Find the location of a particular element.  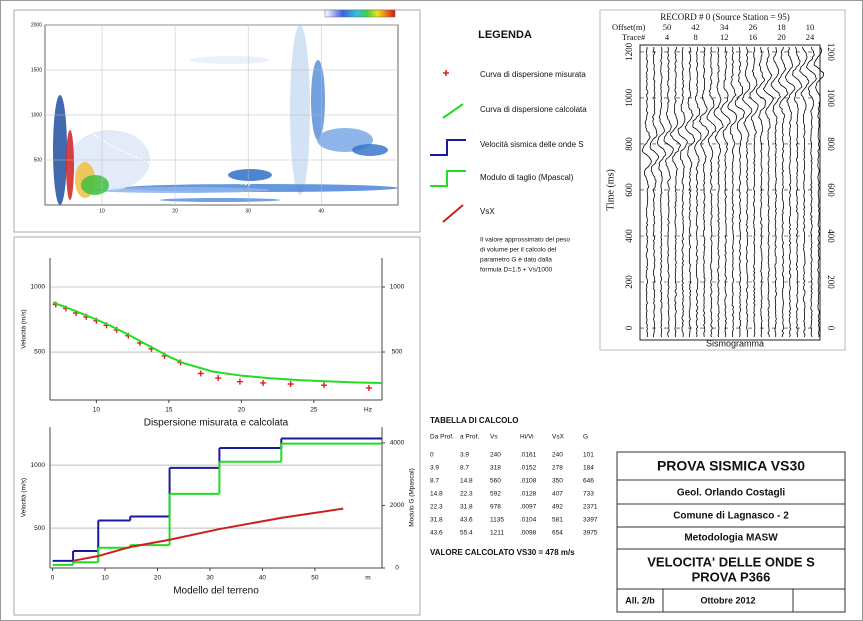

x-tick-label: 25 is located at coordinates (314, 410).